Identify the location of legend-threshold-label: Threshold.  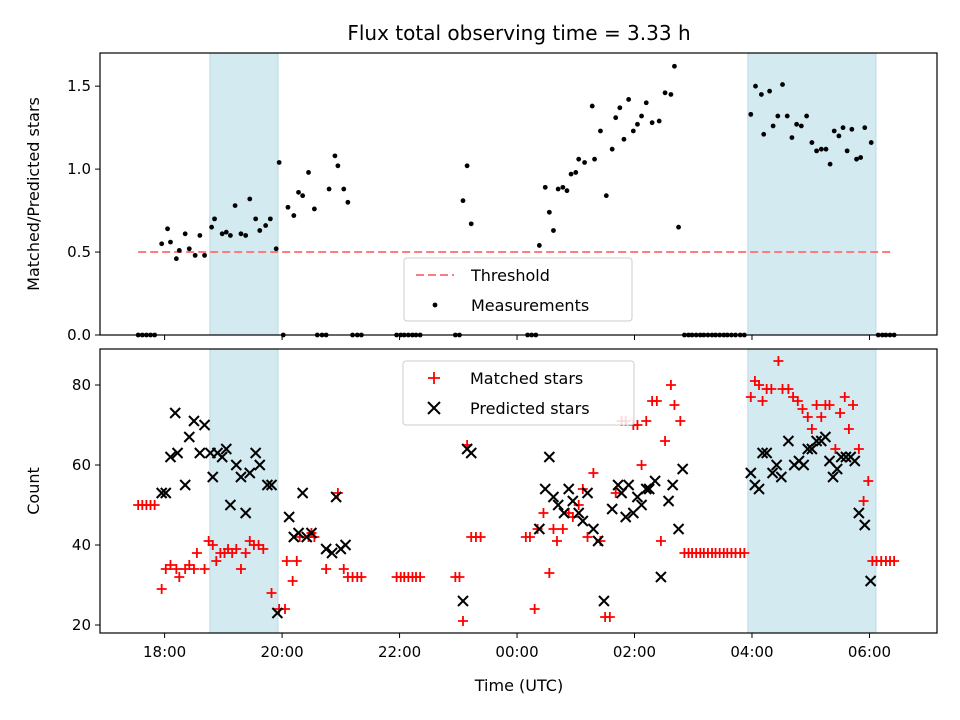
(510, 275).